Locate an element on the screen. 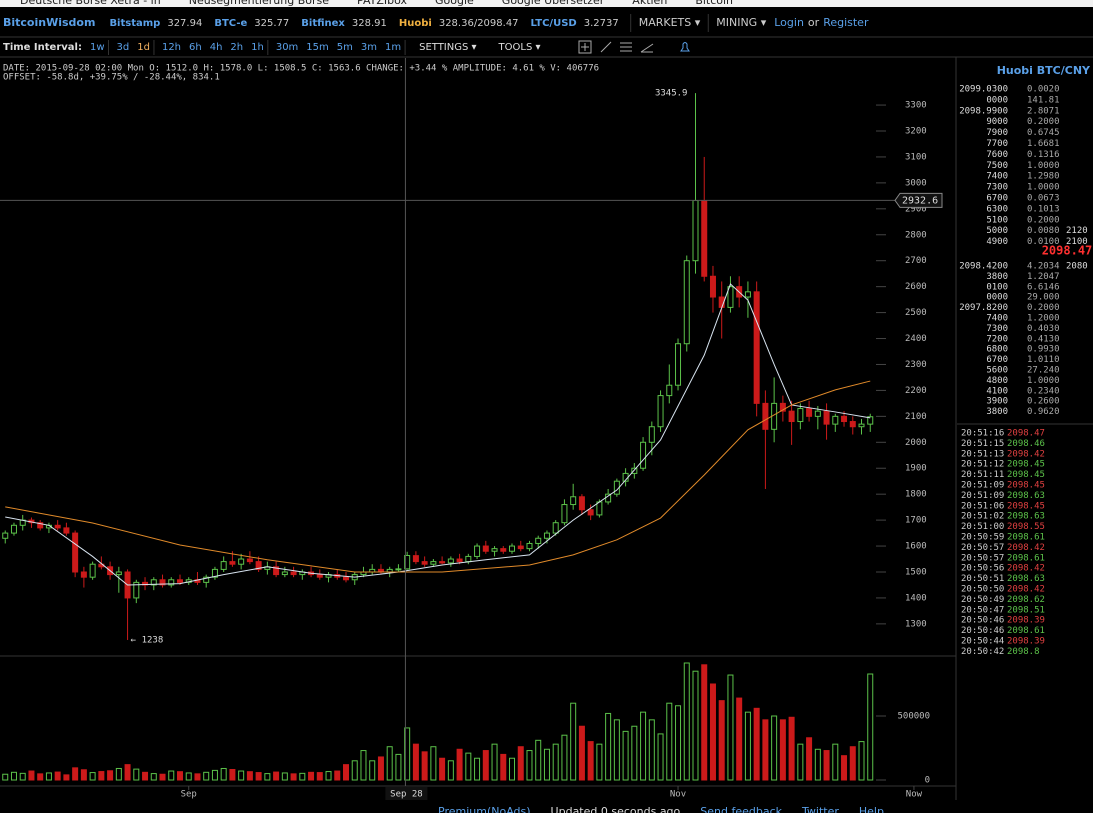 The height and width of the screenshot is (813, 1093). y-tick-label: 2000 is located at coordinates (916, 443).